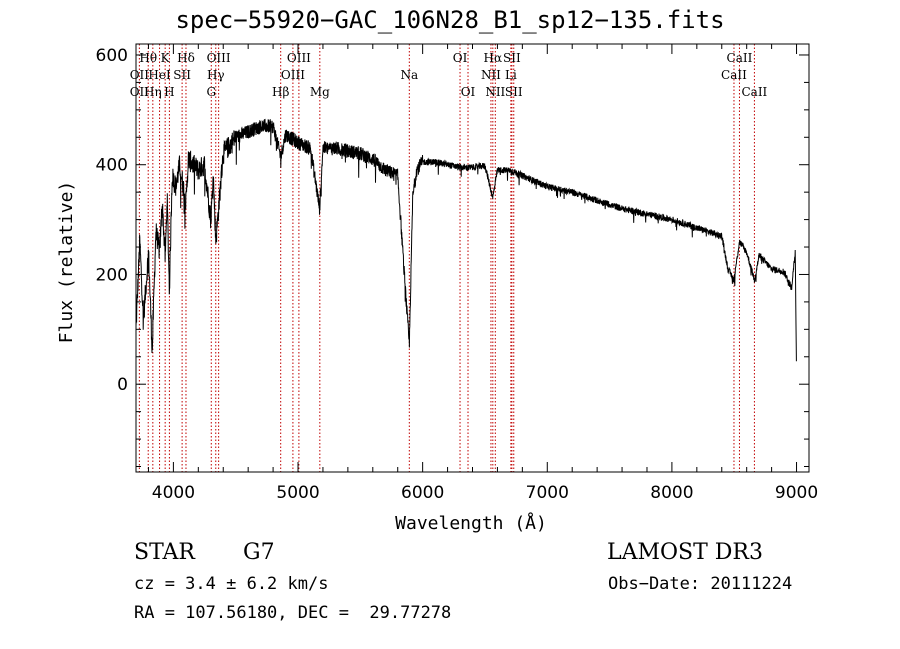 This screenshot has height=649, width=900. I want to click on line-label: K, so click(166, 58).